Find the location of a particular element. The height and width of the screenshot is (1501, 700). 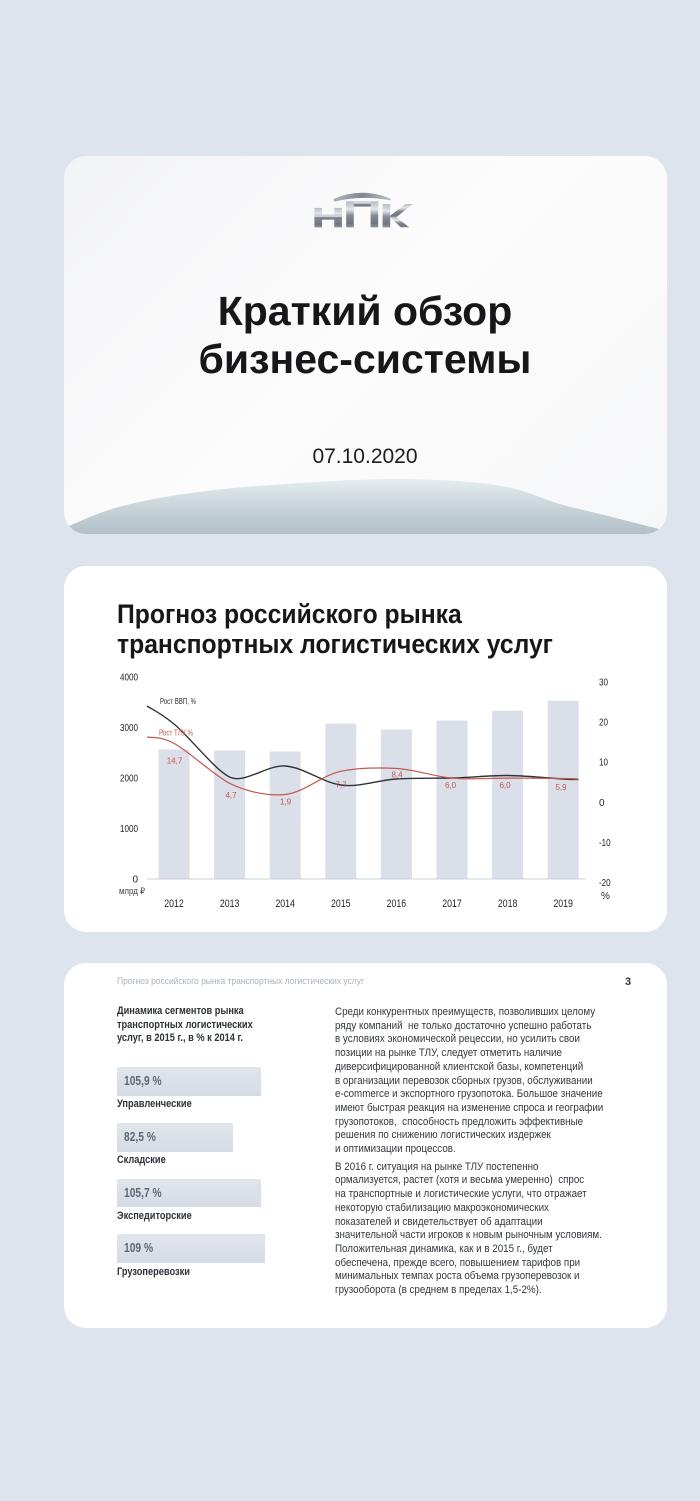

svg-text: млрд ₽ is located at coordinates (132, 891).